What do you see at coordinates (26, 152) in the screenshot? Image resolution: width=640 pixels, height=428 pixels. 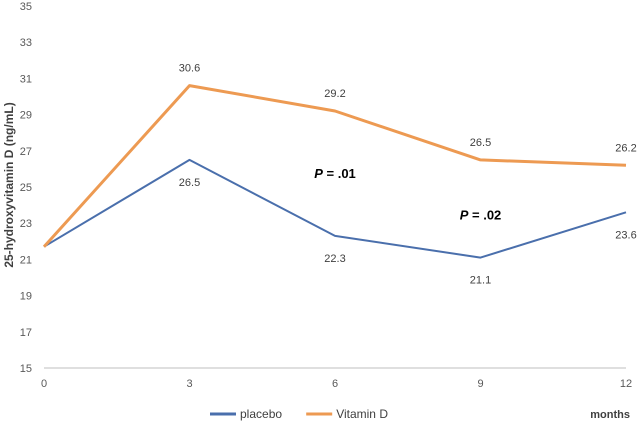 I see `y-tick-label: 27` at bounding box center [26, 152].